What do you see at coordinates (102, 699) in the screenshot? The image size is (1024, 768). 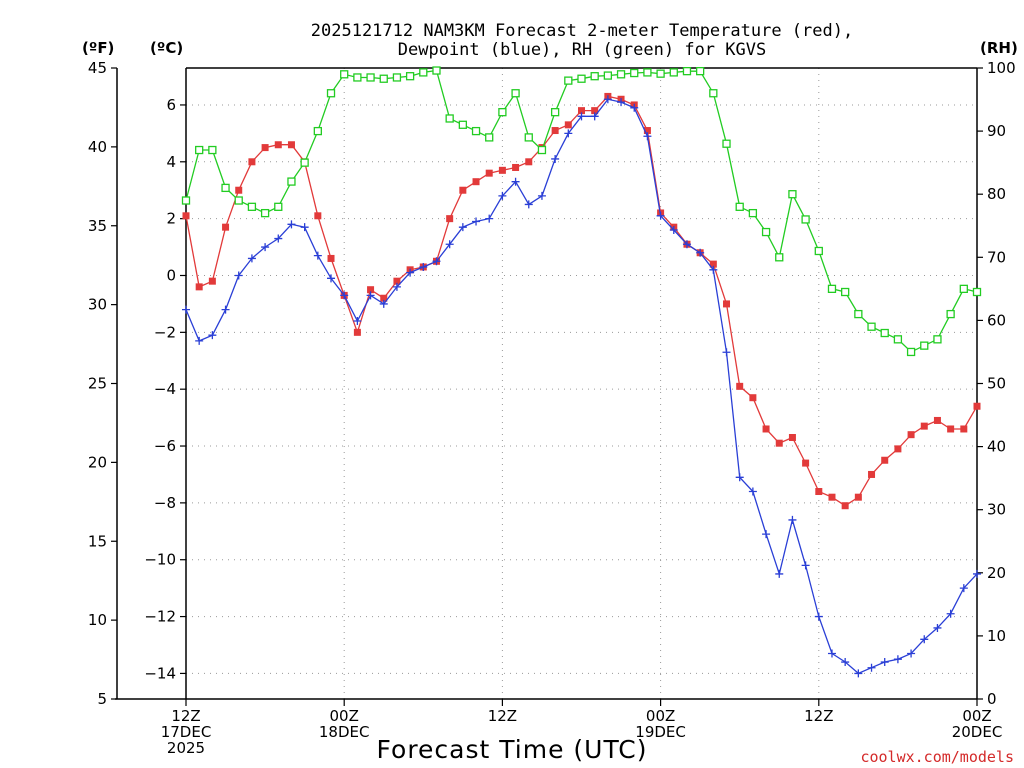 I see `fahrenheit-tick-label: 5` at bounding box center [102, 699].